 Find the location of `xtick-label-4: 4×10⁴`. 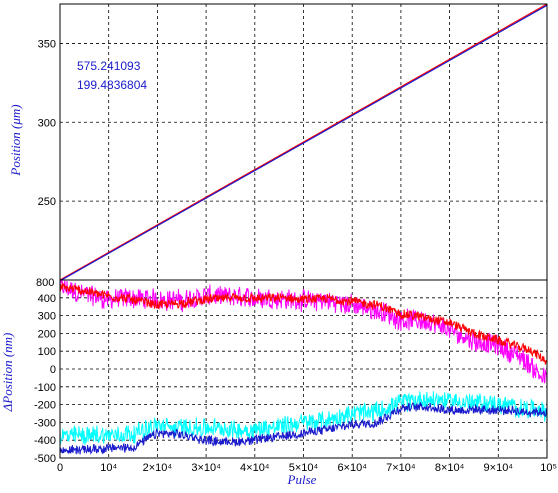

xtick-label-4: 4×10⁴ is located at coordinates (255, 468).